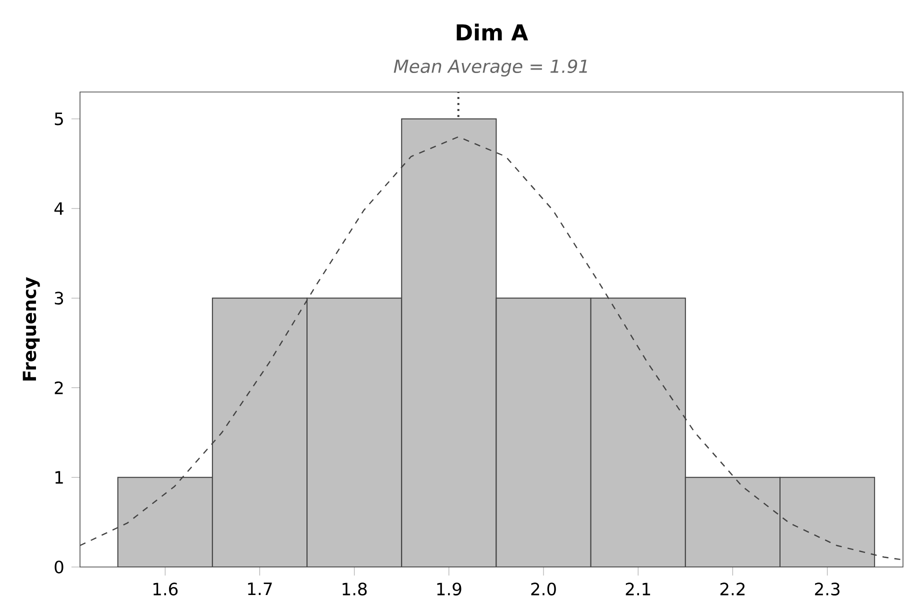  Describe the element at coordinates (58, 119) in the screenshot. I see `y-tick-label: 5` at that location.